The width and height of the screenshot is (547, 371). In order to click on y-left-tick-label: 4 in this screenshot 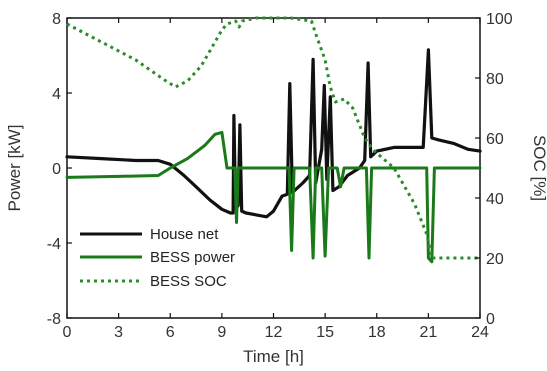, I will do `click(56, 94)`.